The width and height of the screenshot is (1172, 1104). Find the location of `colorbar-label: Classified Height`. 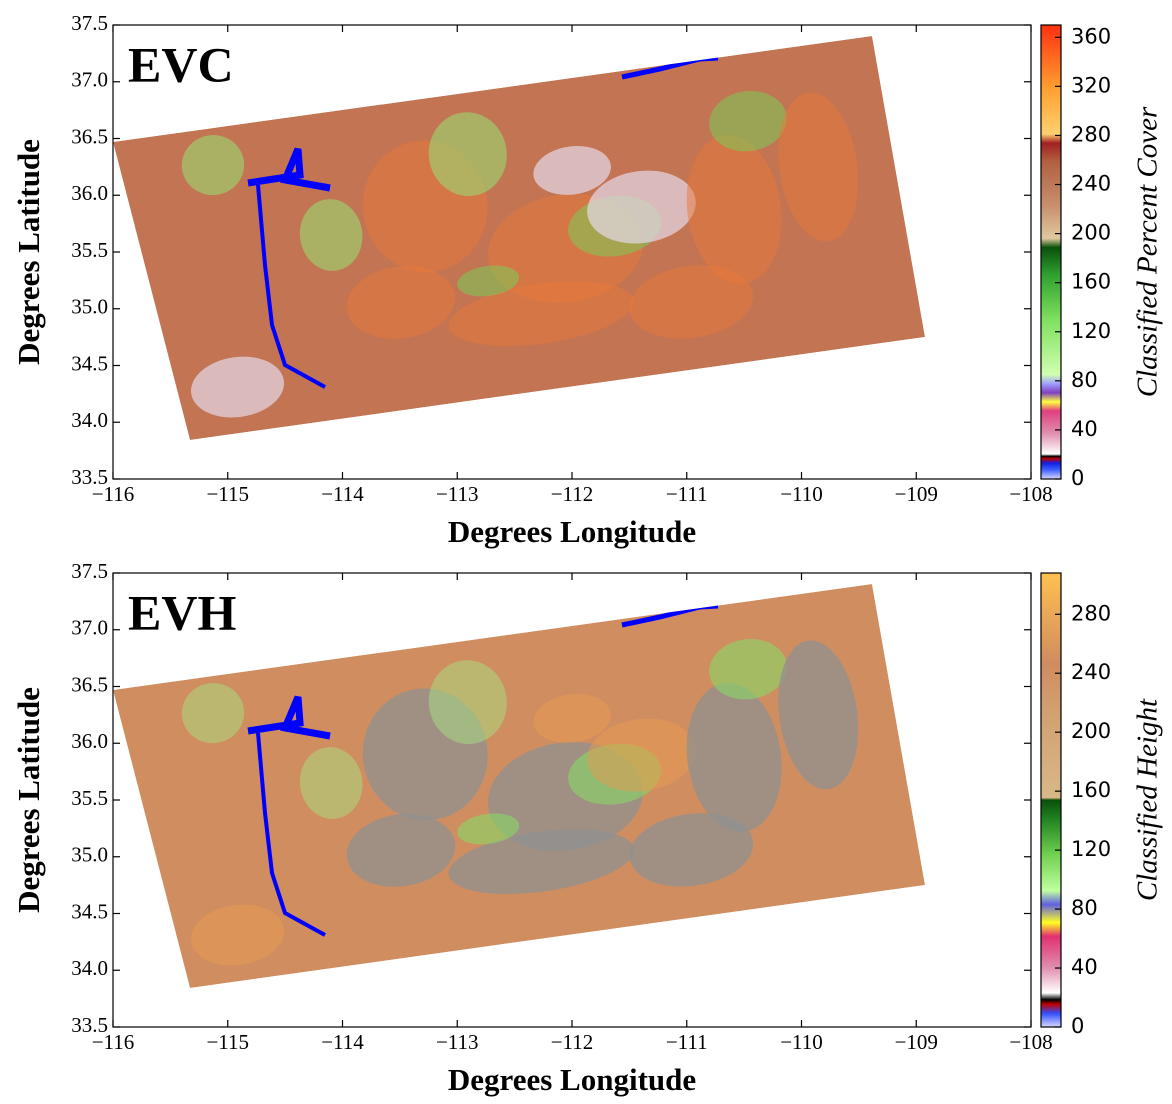

colorbar-label: Classified Height is located at coordinates (1148, 799).